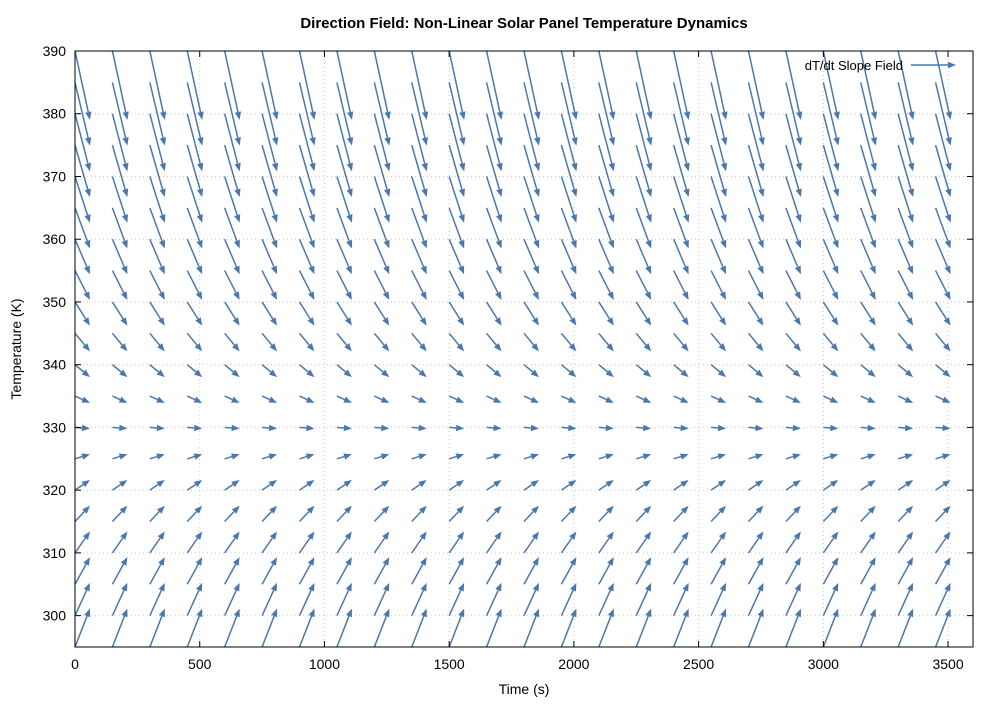  What do you see at coordinates (200, 664) in the screenshot?
I see `x-tick-label: 500` at bounding box center [200, 664].